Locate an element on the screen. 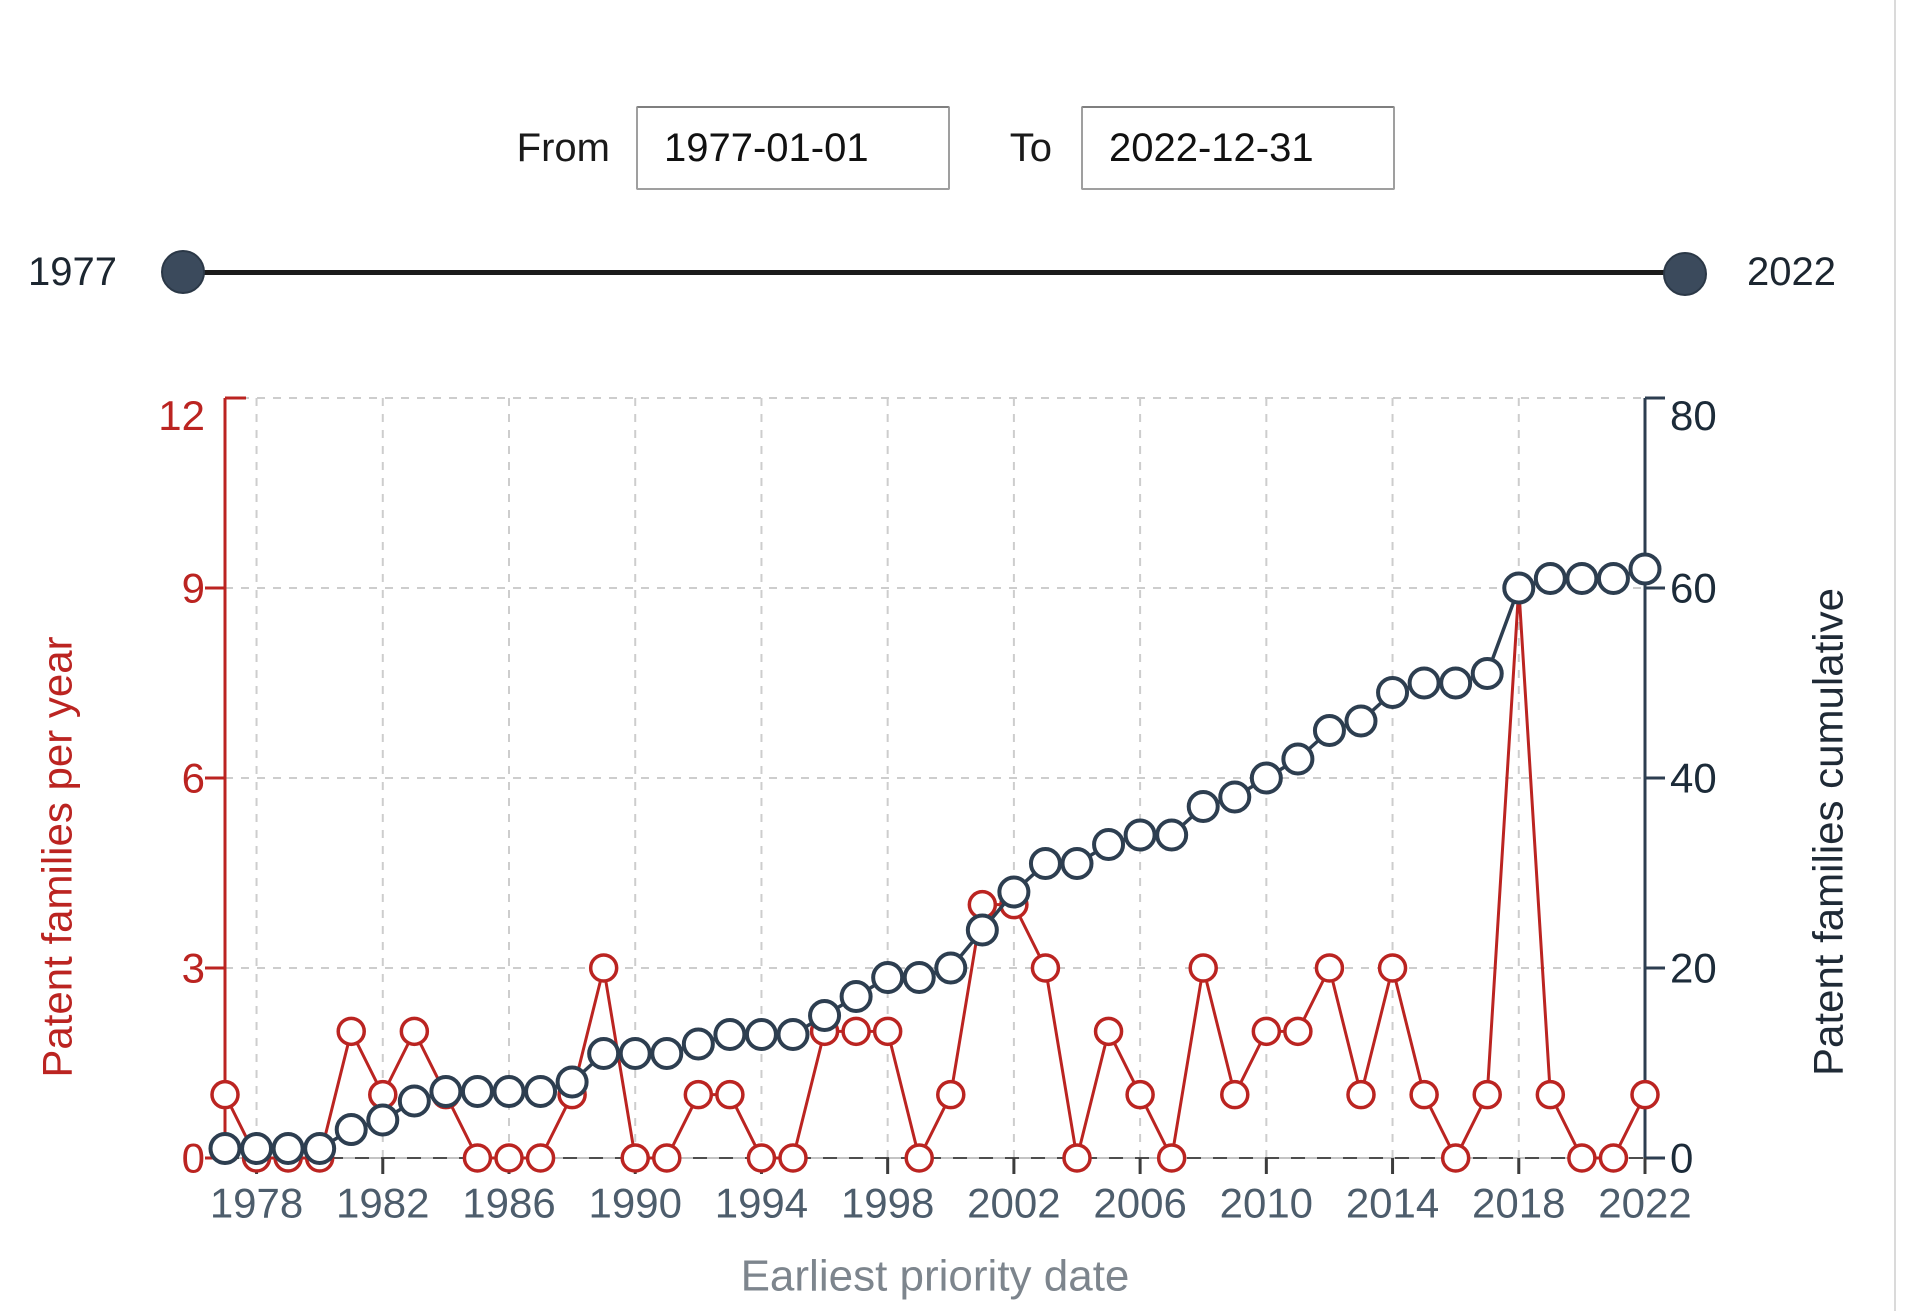 The width and height of the screenshot is (1920, 1311). point-per-year-2005 is located at coordinates (1108, 1031).